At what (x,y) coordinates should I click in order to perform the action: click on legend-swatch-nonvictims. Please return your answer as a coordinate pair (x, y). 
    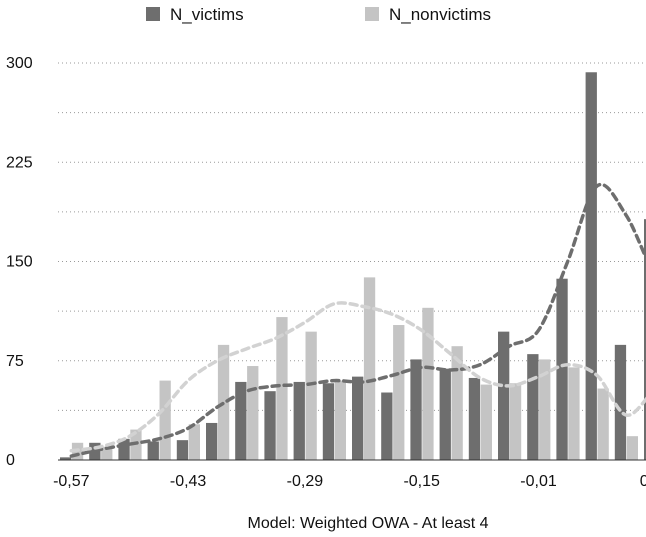
    Looking at the image, I should click on (372, 14).